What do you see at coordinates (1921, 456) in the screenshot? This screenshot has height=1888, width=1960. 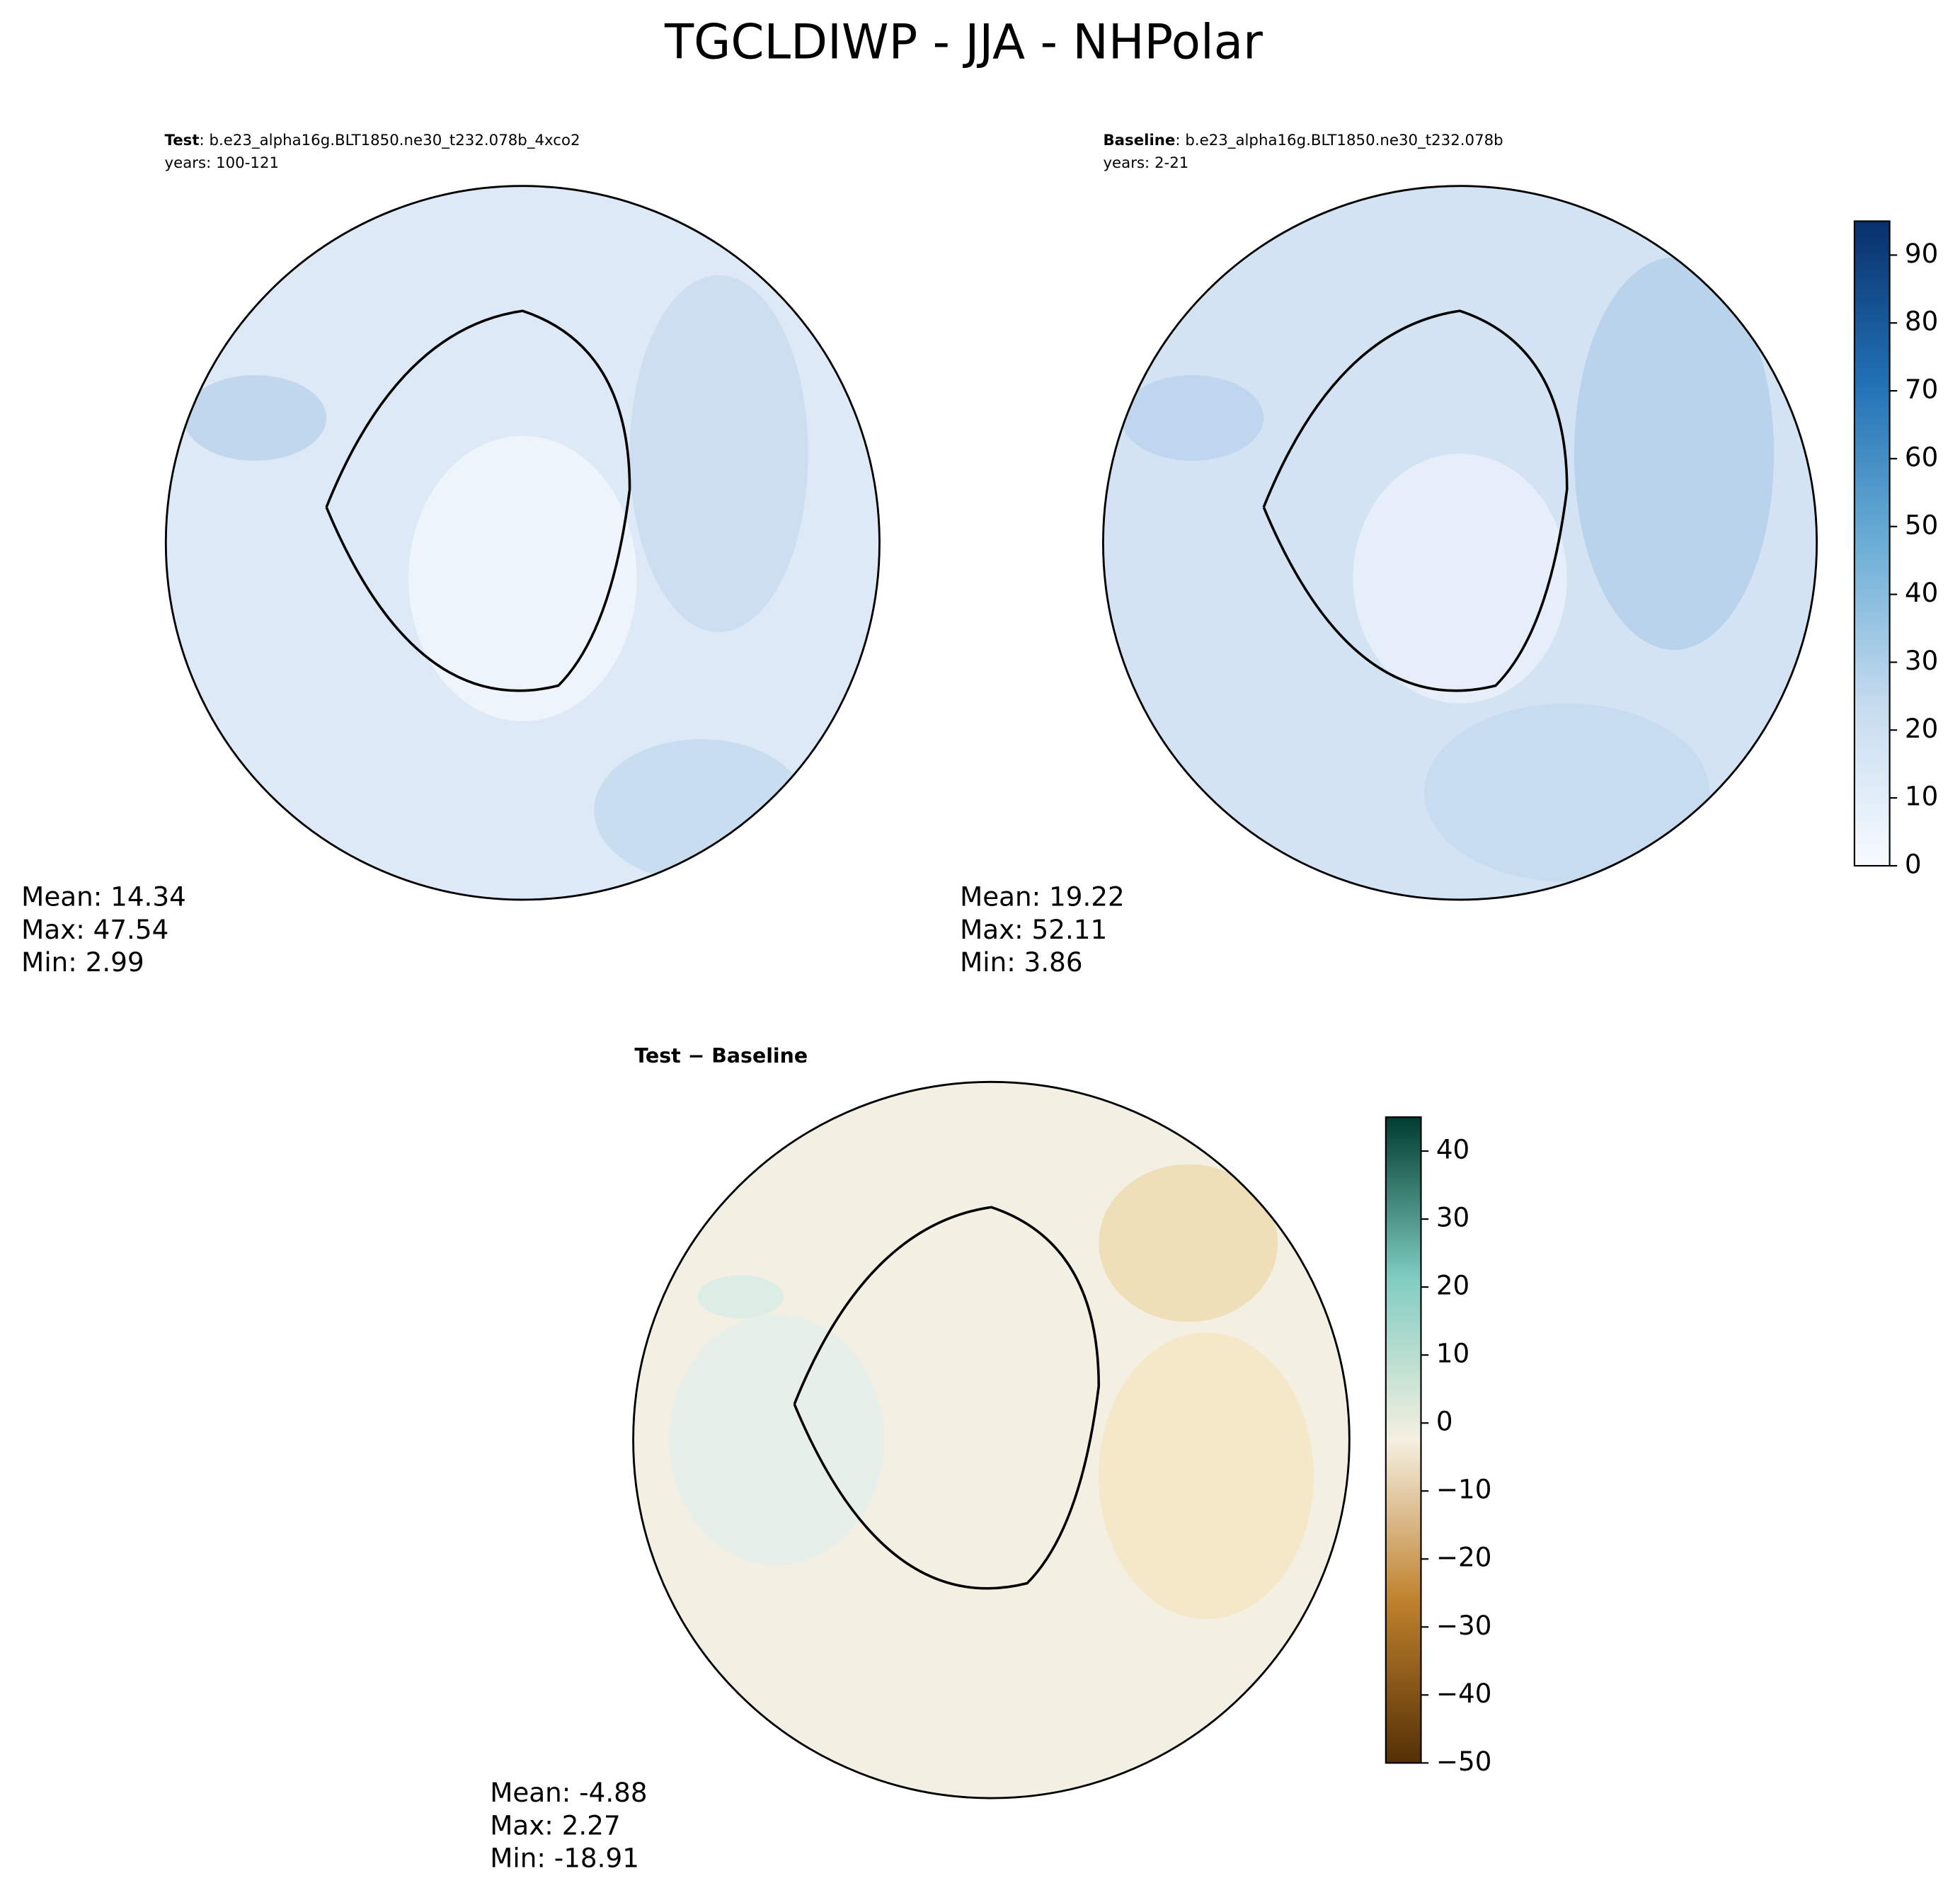 I see `colorbar-tick-label: 60` at bounding box center [1921, 456].